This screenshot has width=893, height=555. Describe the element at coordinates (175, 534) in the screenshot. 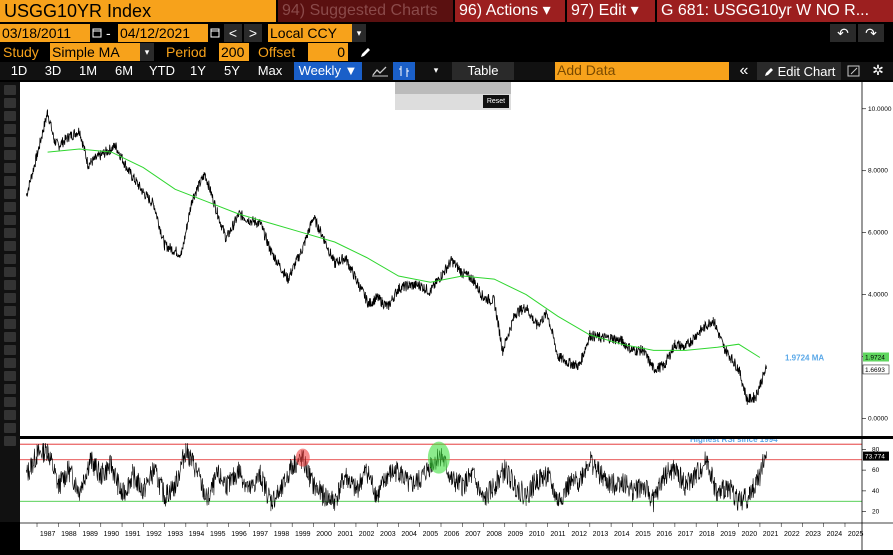

I see `x-tick-label: 1993` at that location.